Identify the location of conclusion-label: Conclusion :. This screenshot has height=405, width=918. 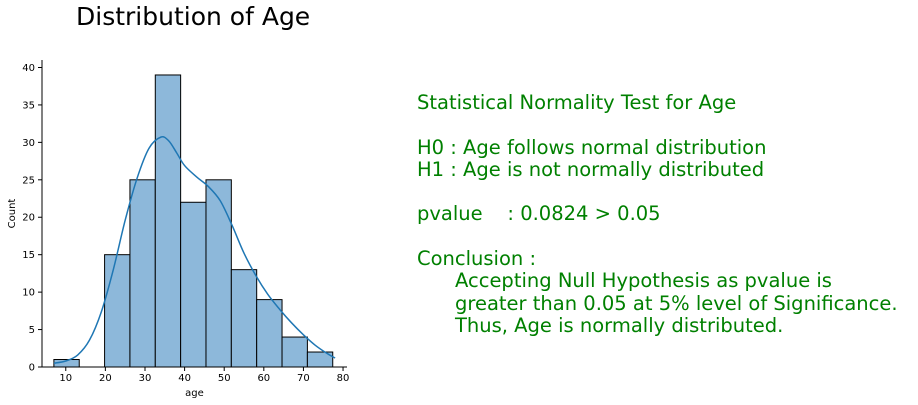
(477, 259).